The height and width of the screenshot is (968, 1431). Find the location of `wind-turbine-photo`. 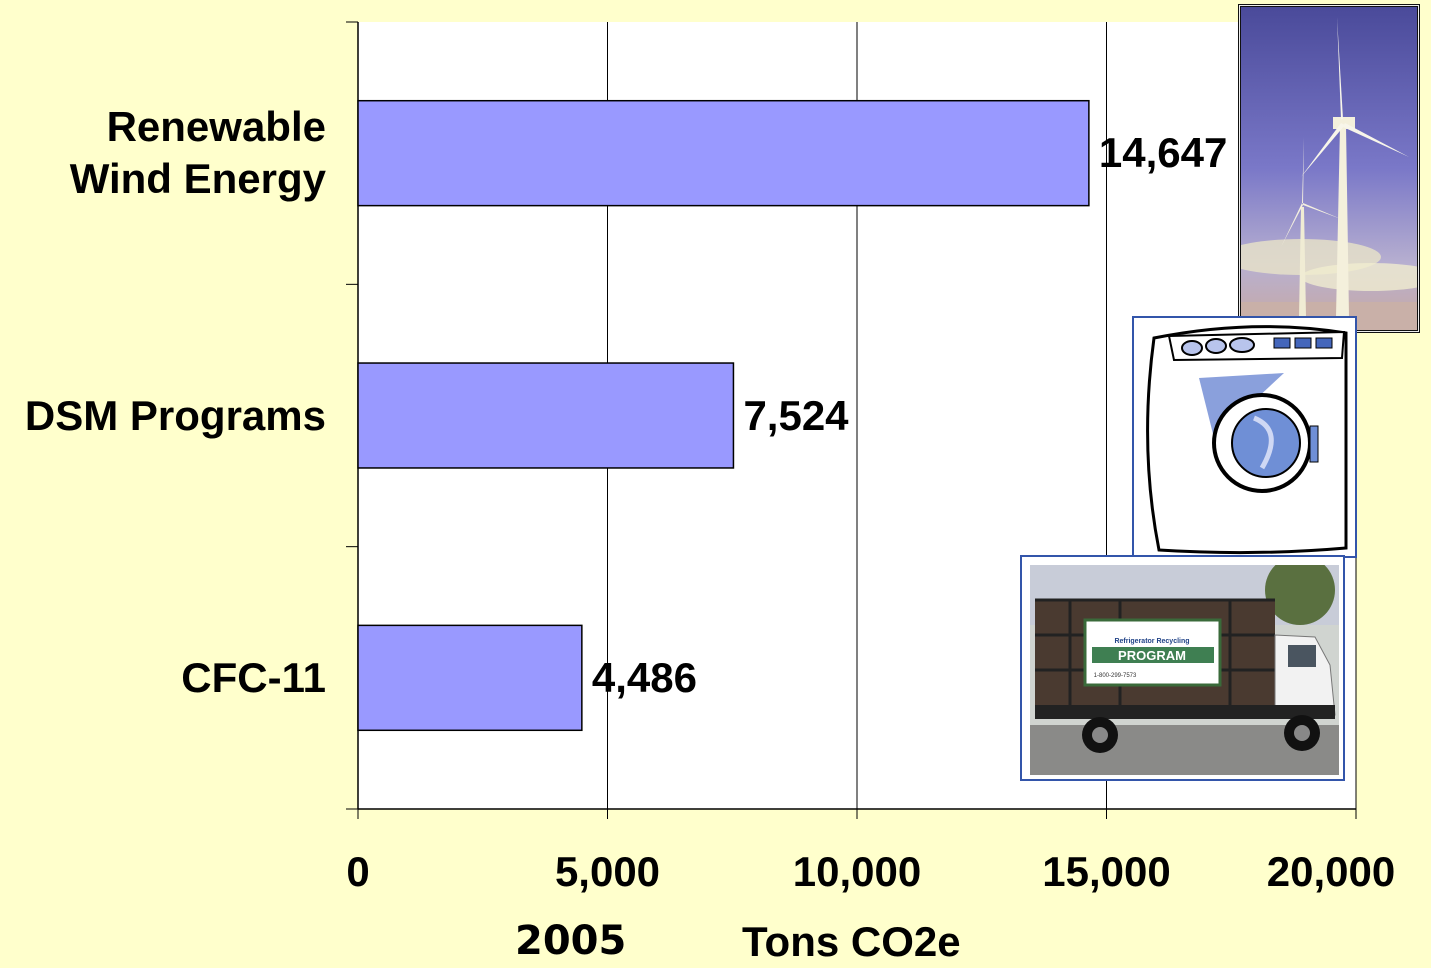

wind-turbine-photo is located at coordinates (1329, 168).